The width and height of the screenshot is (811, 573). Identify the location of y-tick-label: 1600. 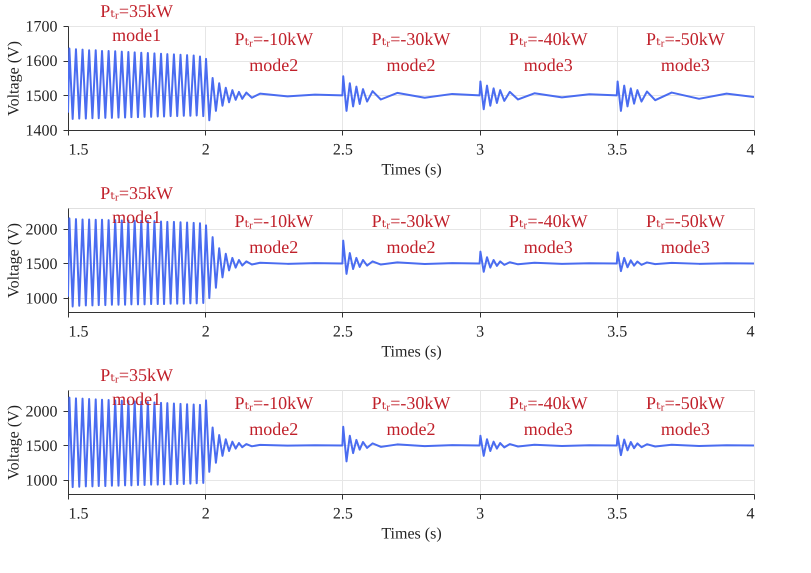
(42, 61).